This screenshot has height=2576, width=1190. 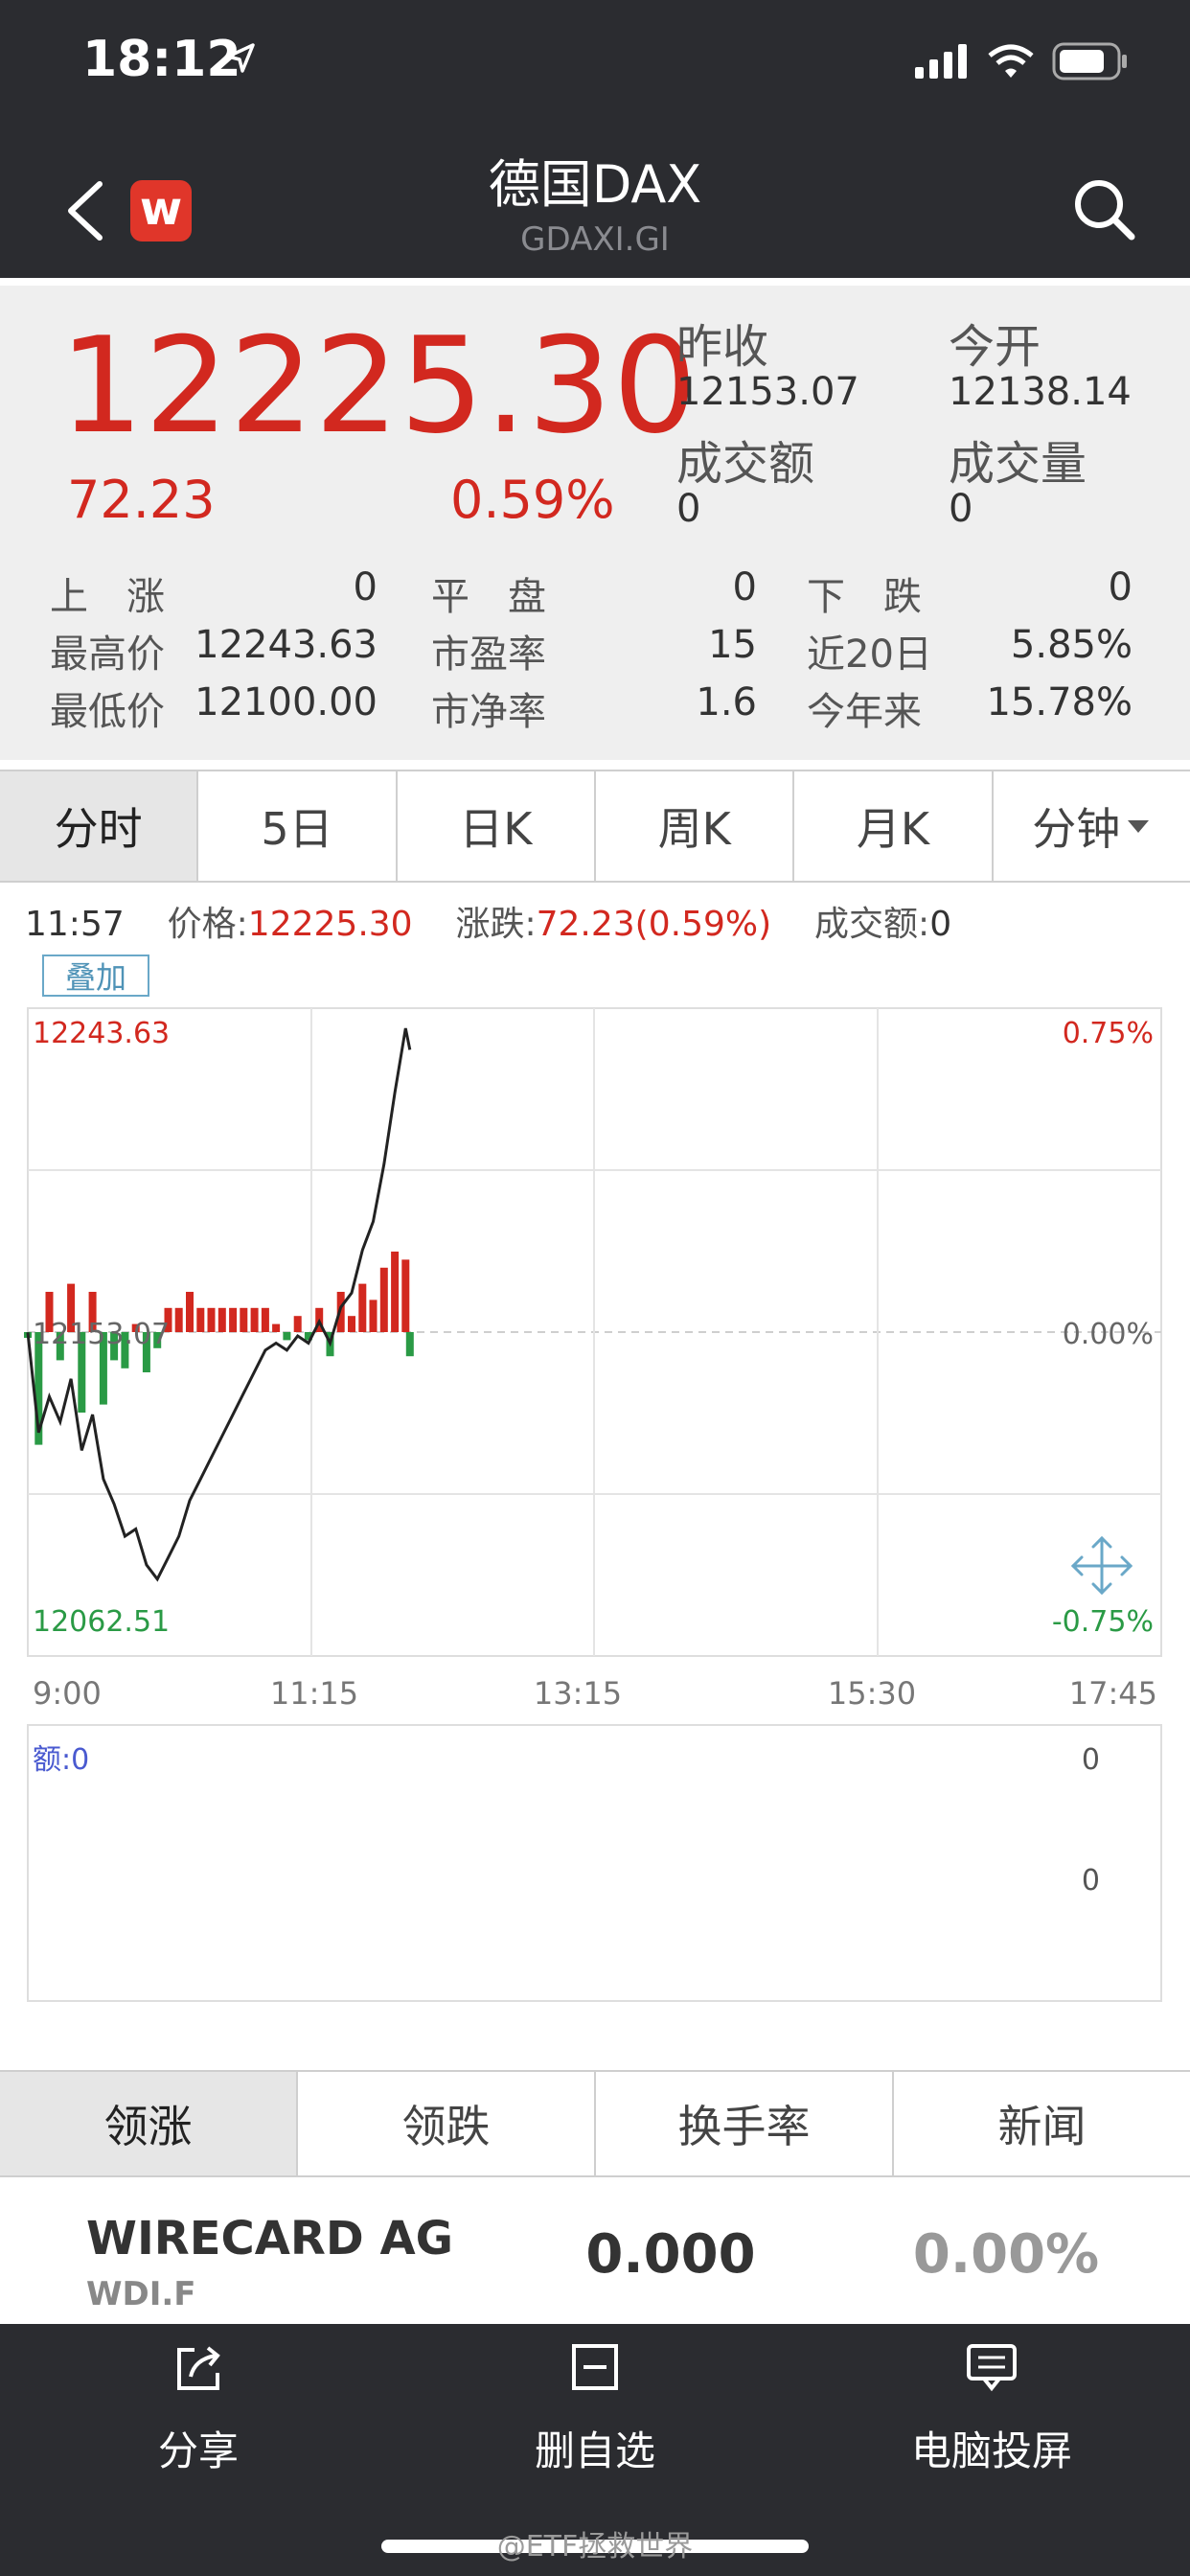 I want to click on screen-cast-button: 电脑投屏, so click(x=991, y=2407).